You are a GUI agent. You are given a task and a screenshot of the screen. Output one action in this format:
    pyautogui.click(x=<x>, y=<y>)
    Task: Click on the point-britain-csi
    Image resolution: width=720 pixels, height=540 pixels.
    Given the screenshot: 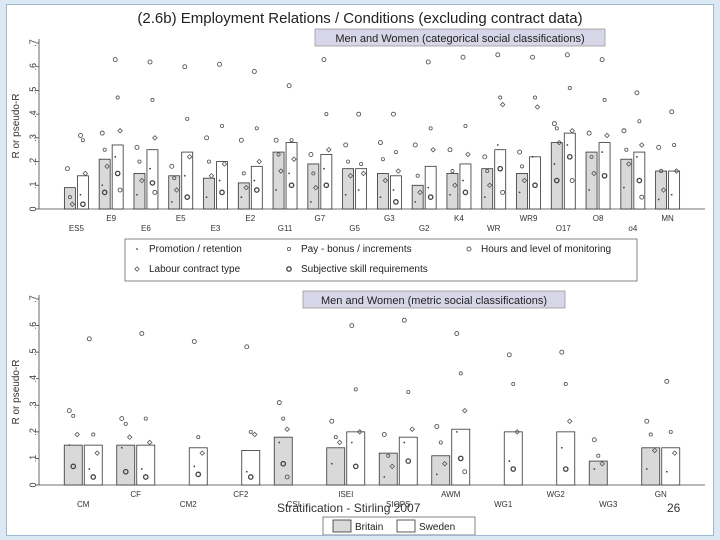 What is the action you would take?
    pyautogui.click(x=279, y=403)
    